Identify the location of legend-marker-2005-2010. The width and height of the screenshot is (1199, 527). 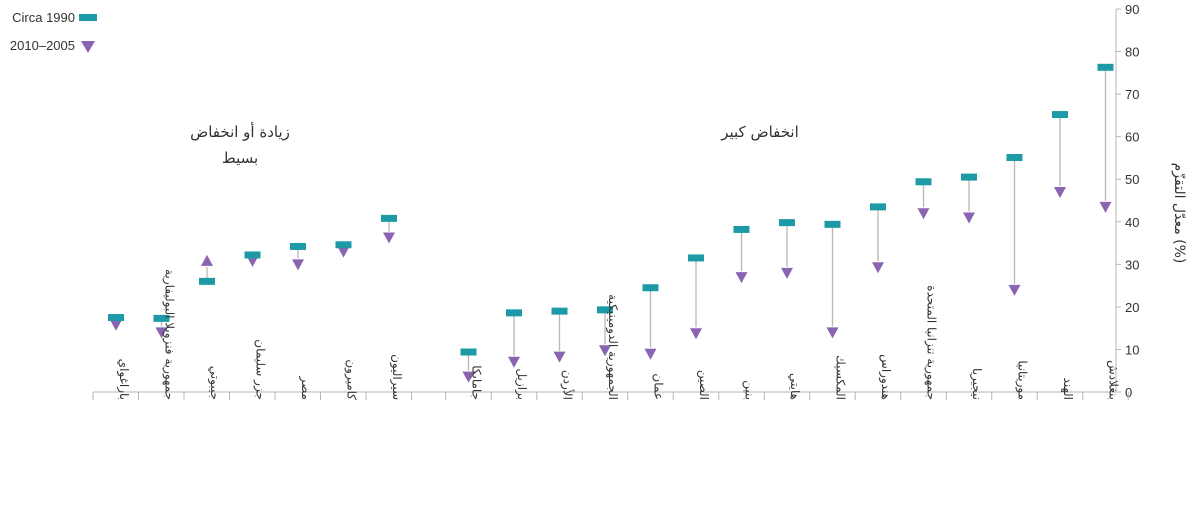
(88, 47).